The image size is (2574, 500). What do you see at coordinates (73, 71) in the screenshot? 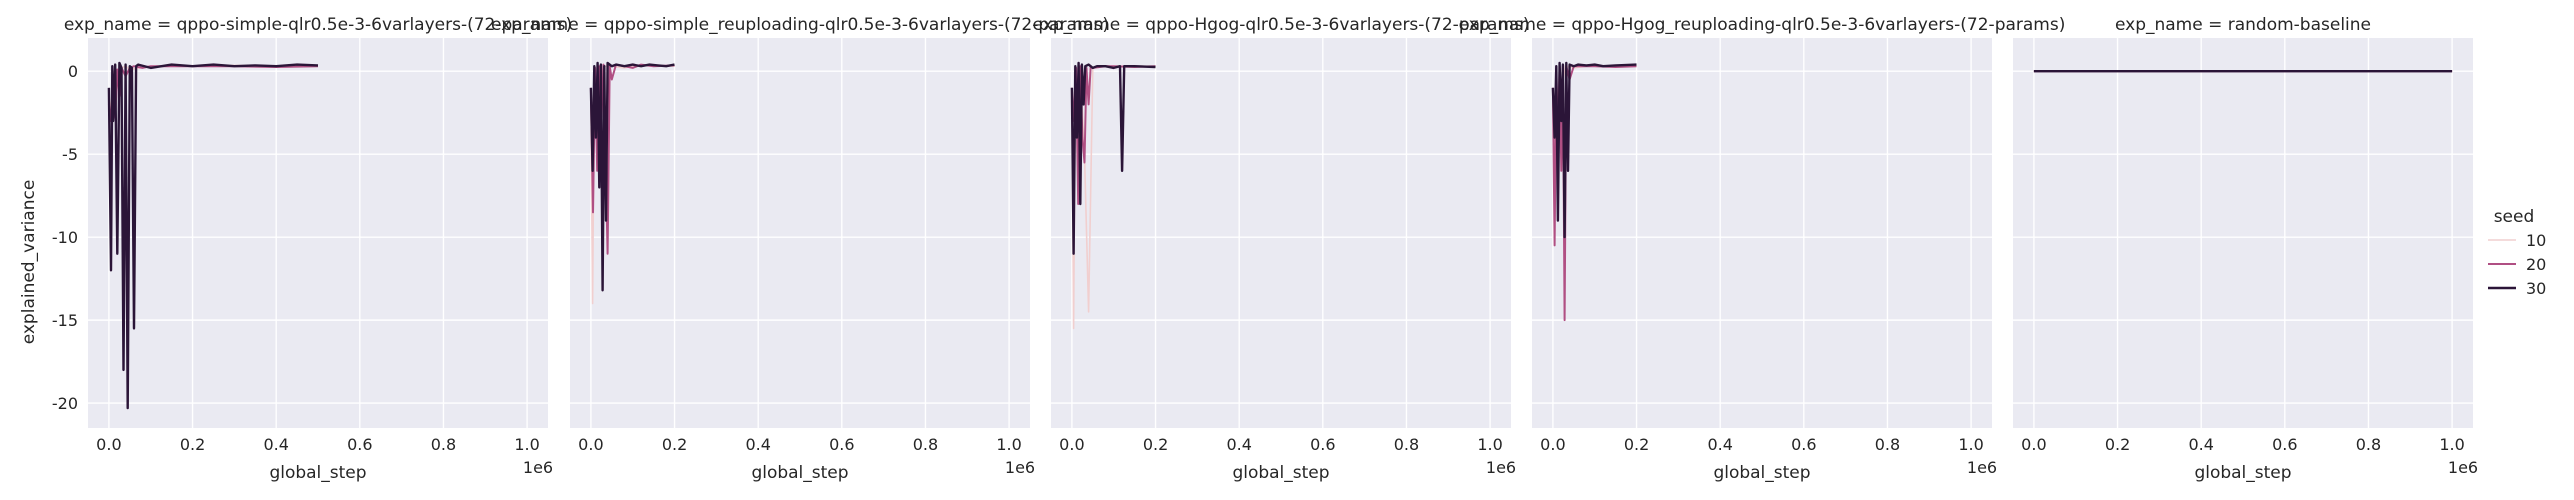
I see `y-tick-label: 0` at bounding box center [73, 71].